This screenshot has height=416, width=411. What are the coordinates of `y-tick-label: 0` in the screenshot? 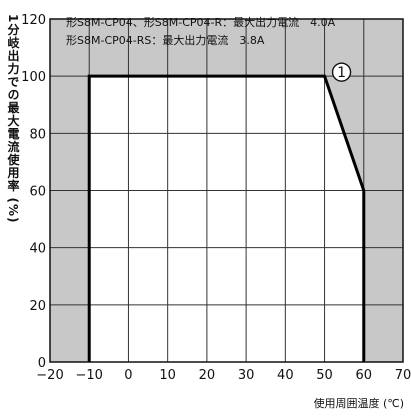 It's located at (42, 363).